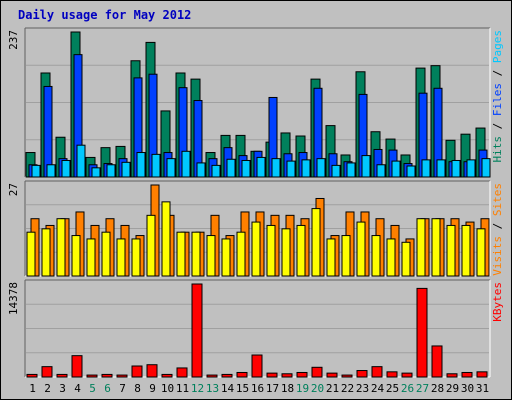 This screenshot has height=400, width=512. What do you see at coordinates (497, 46) in the screenshot?
I see `hits-files-pages-legend-part: Pages` at bounding box center [497, 46].